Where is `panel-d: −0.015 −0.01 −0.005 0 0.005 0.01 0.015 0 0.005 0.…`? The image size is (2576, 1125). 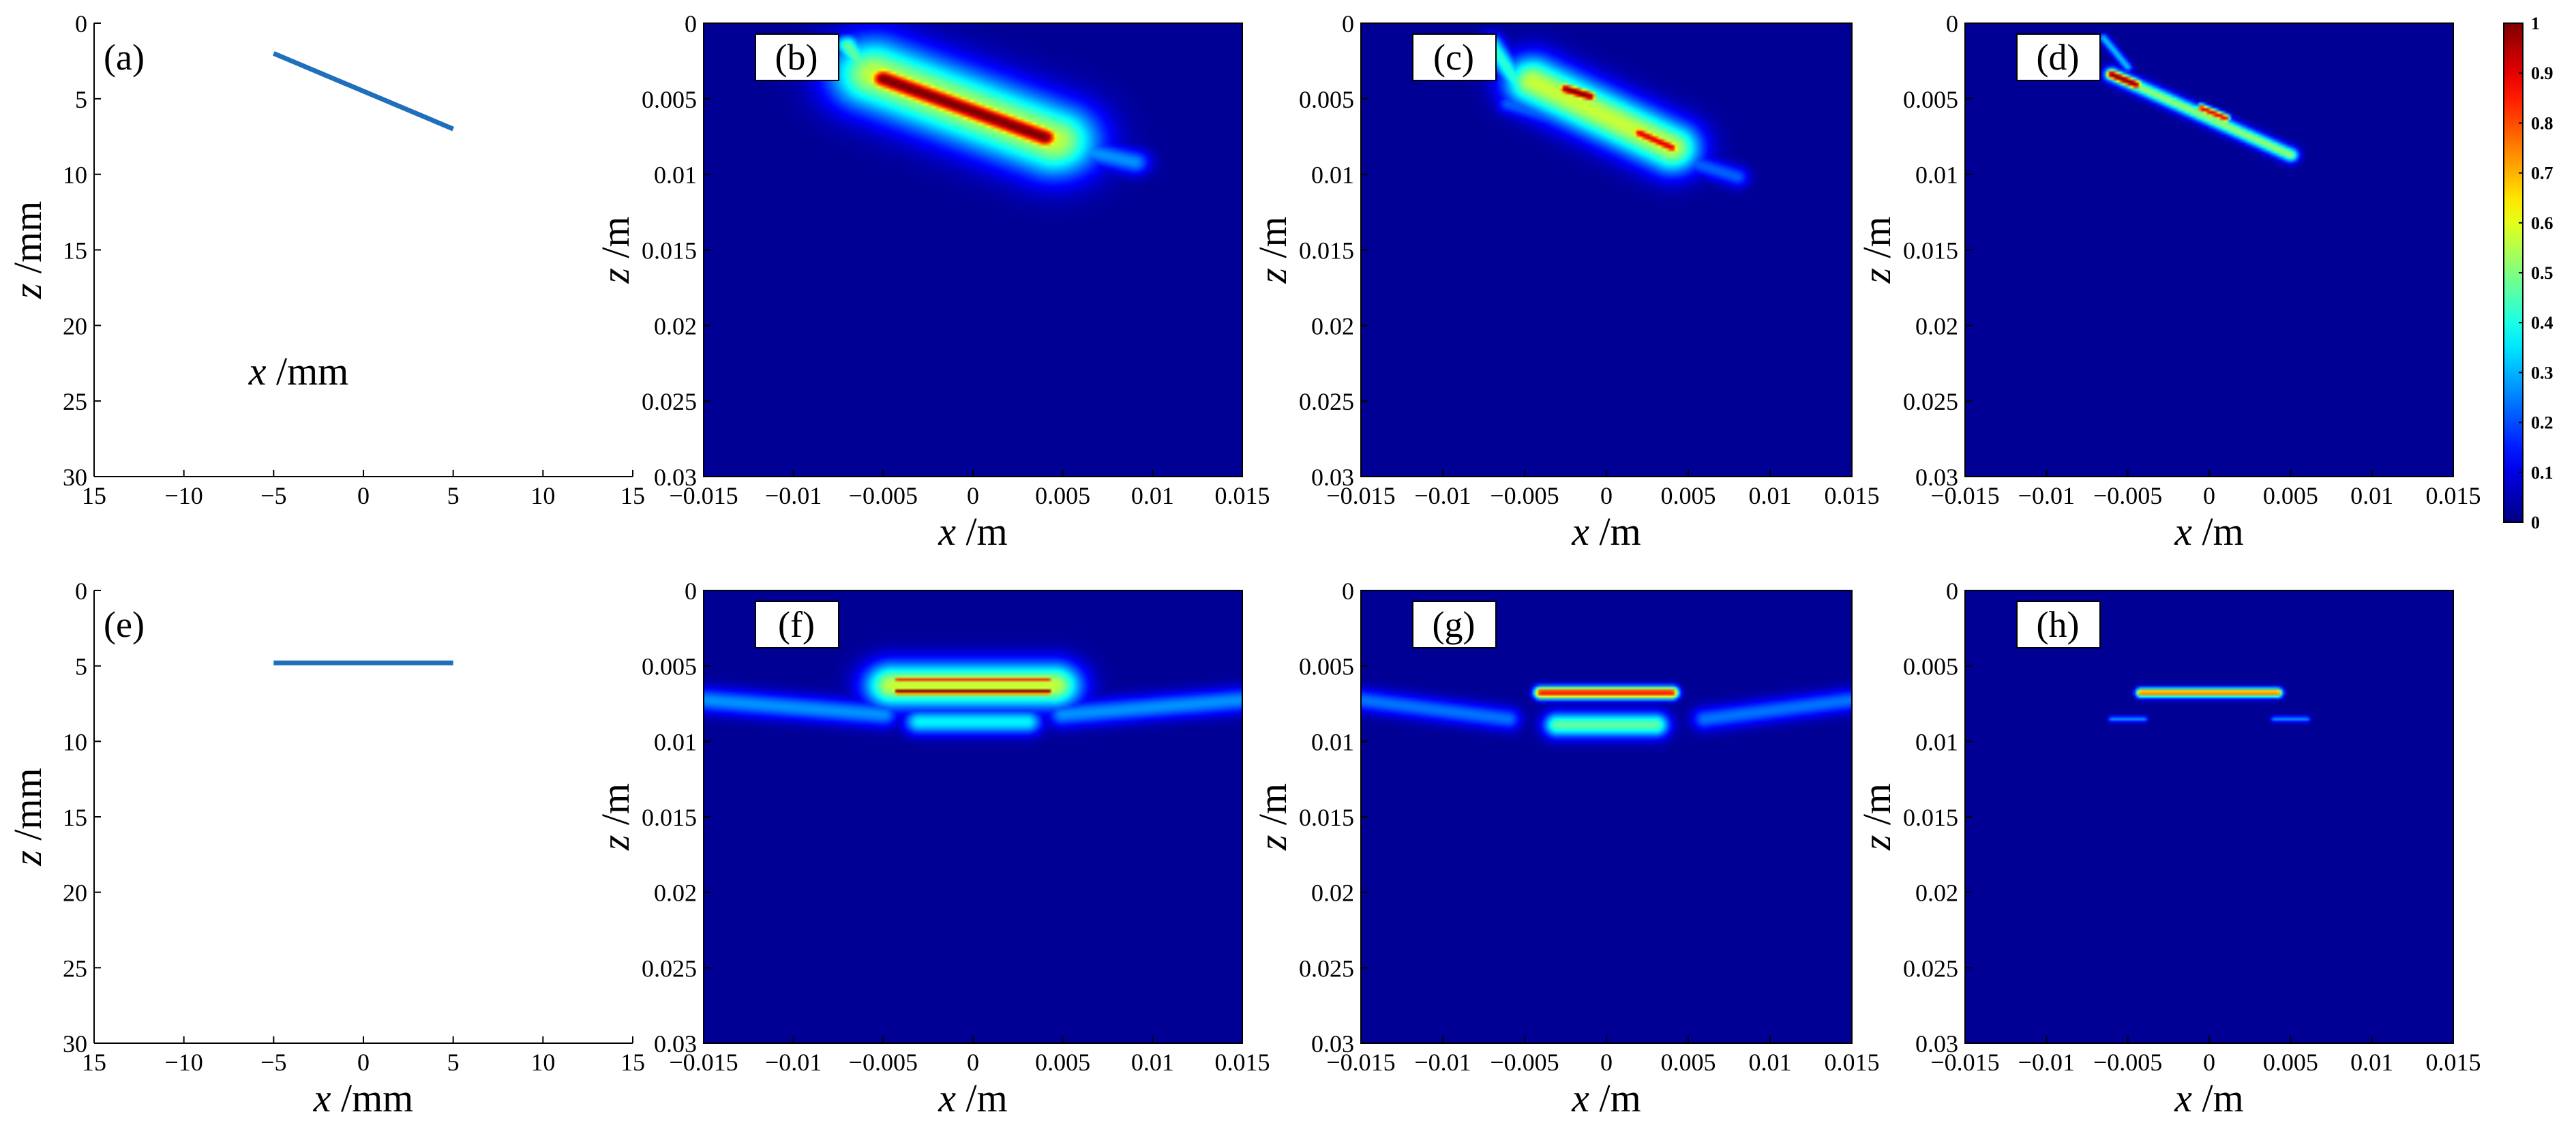 panel-d: −0.015 −0.01 −0.005 0 0.005 0.01 0.015 0 0.005 0.… is located at coordinates (2168, 282).